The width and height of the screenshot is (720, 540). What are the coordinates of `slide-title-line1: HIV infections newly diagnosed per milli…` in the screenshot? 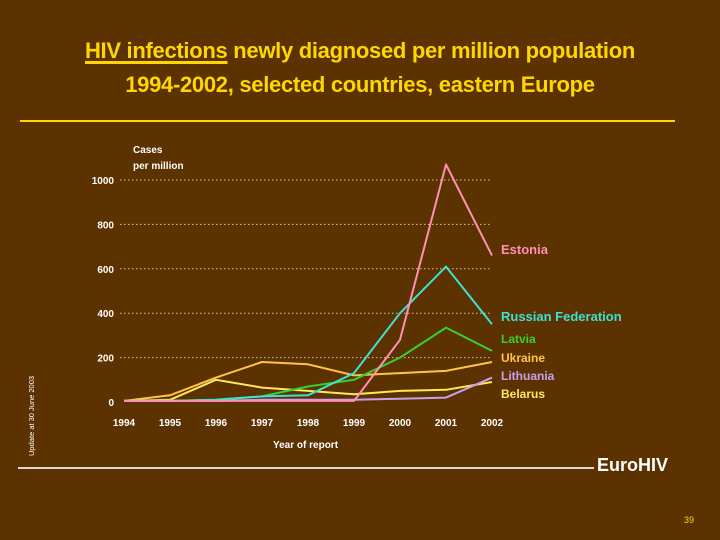 It's located at (360, 51).